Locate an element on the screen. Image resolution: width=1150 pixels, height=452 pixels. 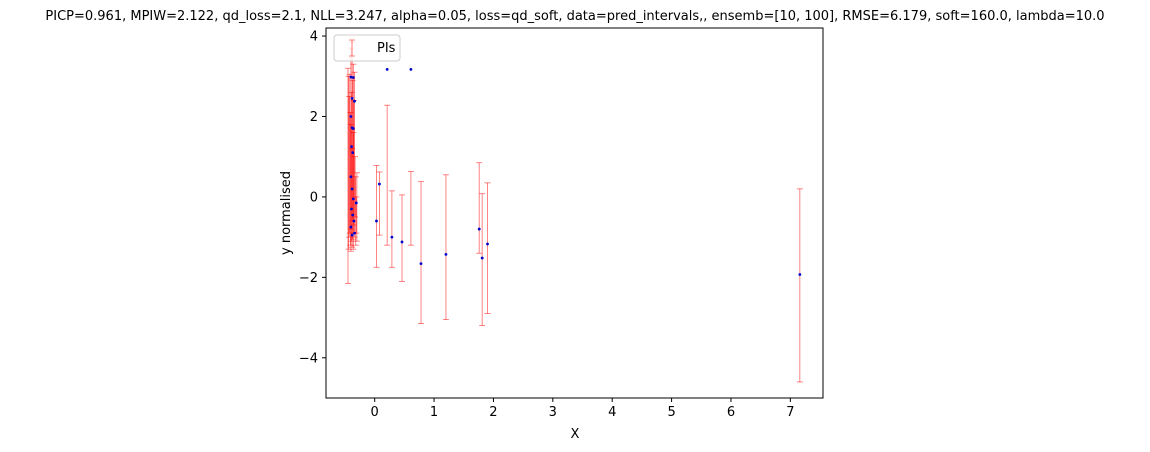
y-tick-label: −2 is located at coordinates (308, 278).